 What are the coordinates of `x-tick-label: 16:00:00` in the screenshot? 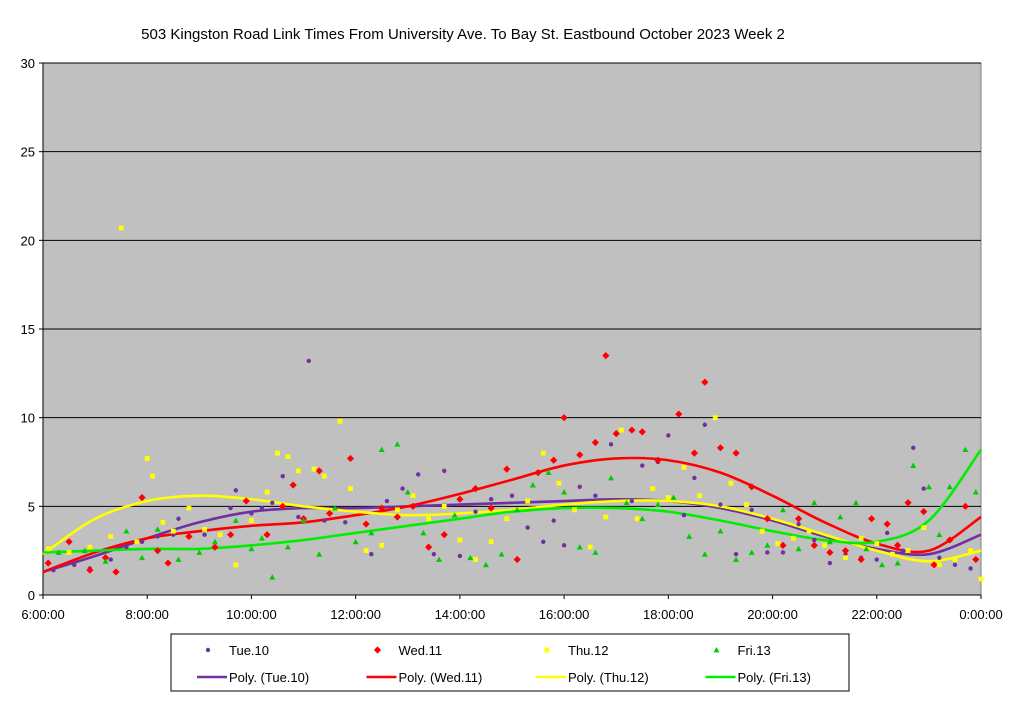 It's located at (564, 614).